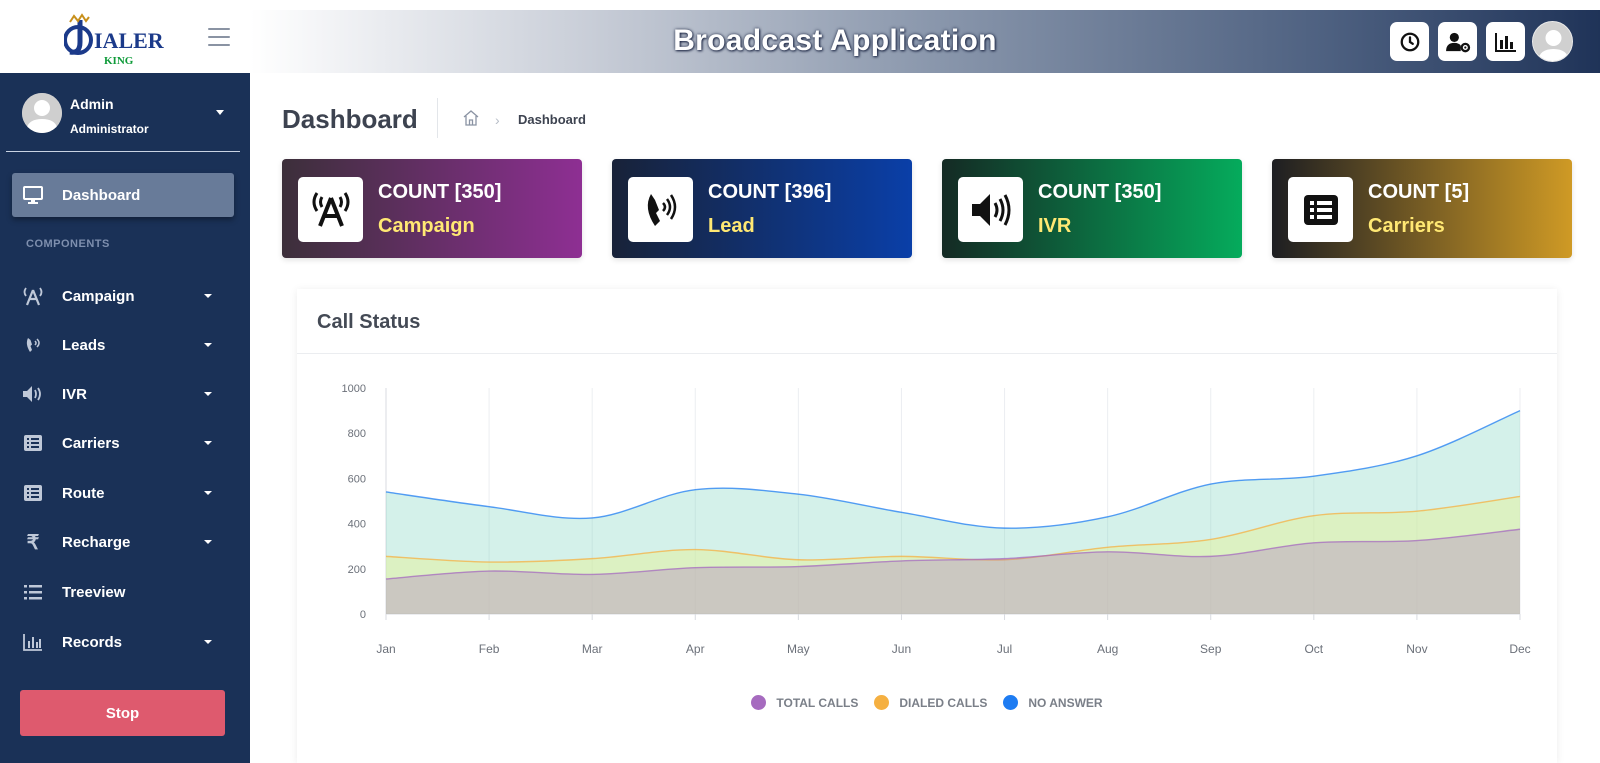 This screenshot has width=1600, height=763. I want to click on brand-area: IALER KING, so click(125, 36).